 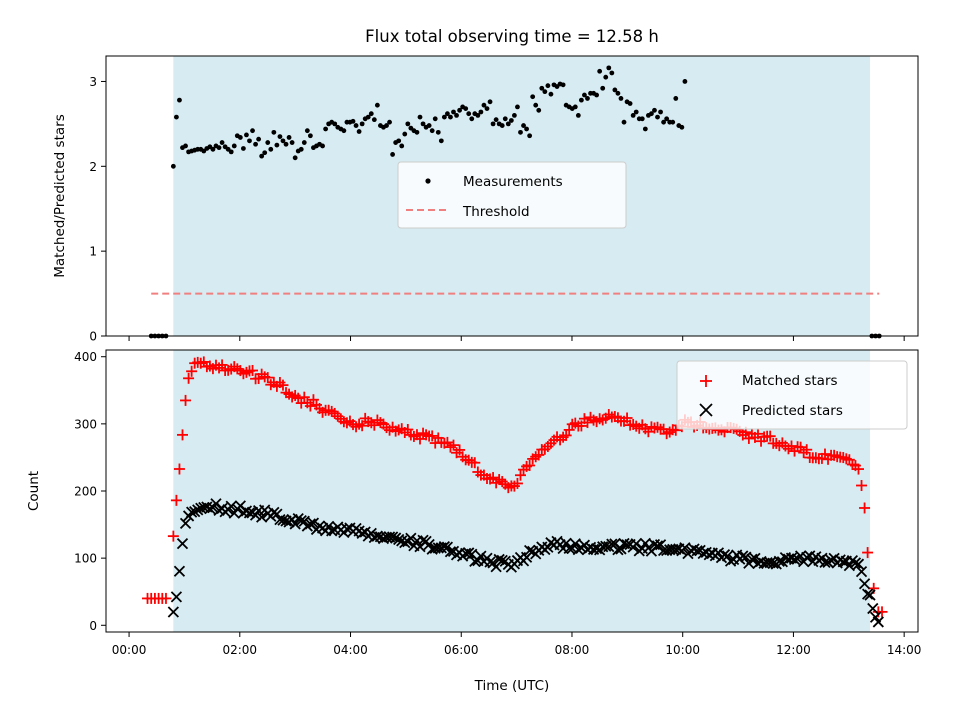 What do you see at coordinates (239, 650) in the screenshot?
I see `x-tick-label: 02:00` at bounding box center [239, 650].